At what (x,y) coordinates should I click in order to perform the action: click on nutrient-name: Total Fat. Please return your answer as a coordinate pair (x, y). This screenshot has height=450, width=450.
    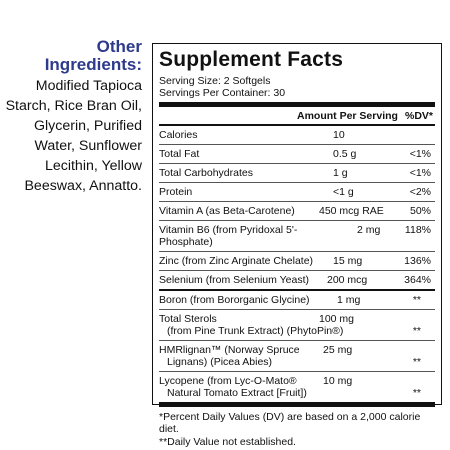
    Looking at the image, I should click on (179, 154).